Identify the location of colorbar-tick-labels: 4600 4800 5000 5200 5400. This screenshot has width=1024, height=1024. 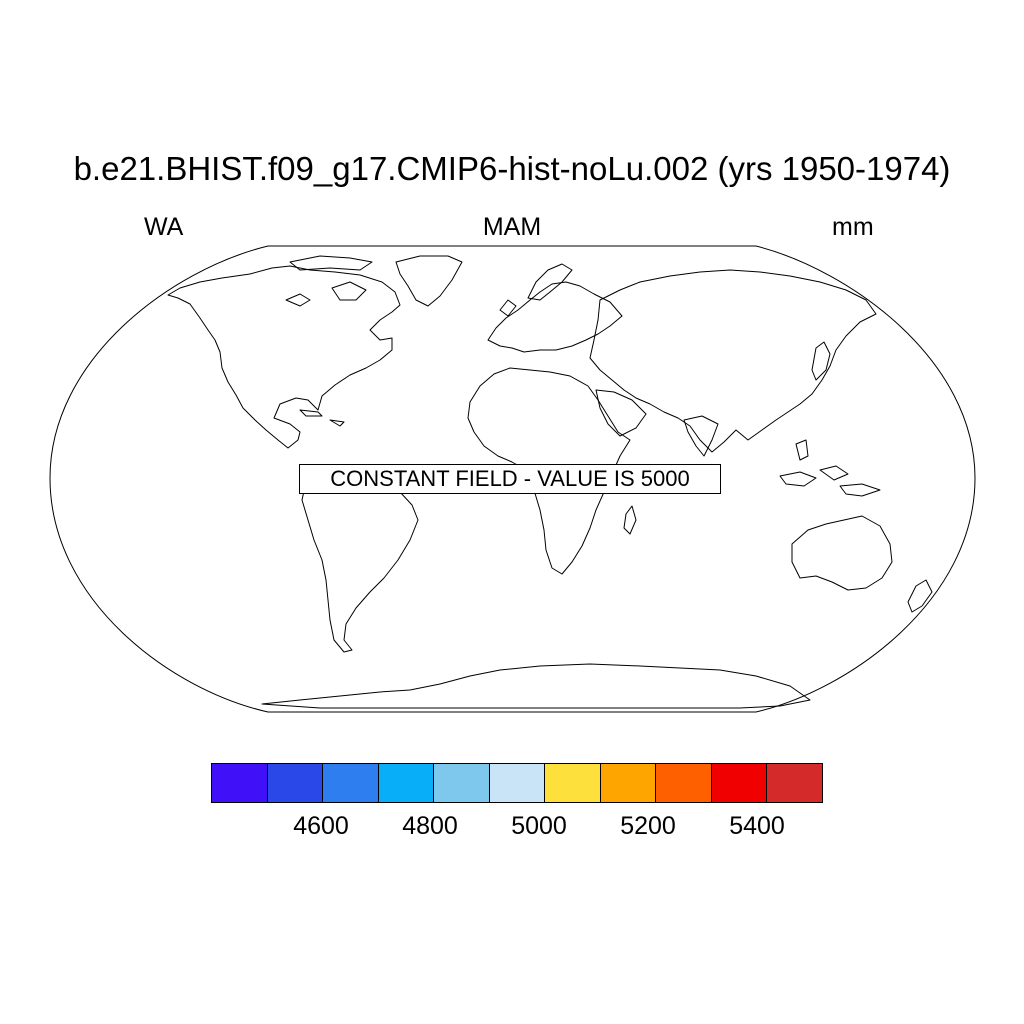
(512, 827).